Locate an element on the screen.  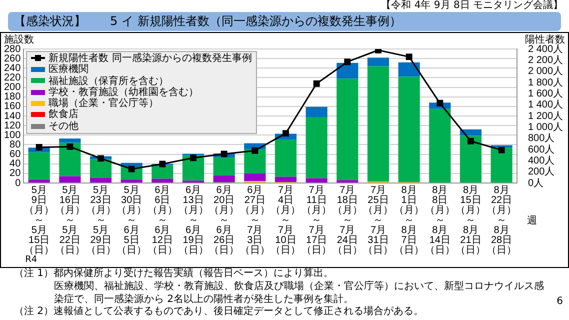
y-tick-label: 60 is located at coordinates (16, 154).